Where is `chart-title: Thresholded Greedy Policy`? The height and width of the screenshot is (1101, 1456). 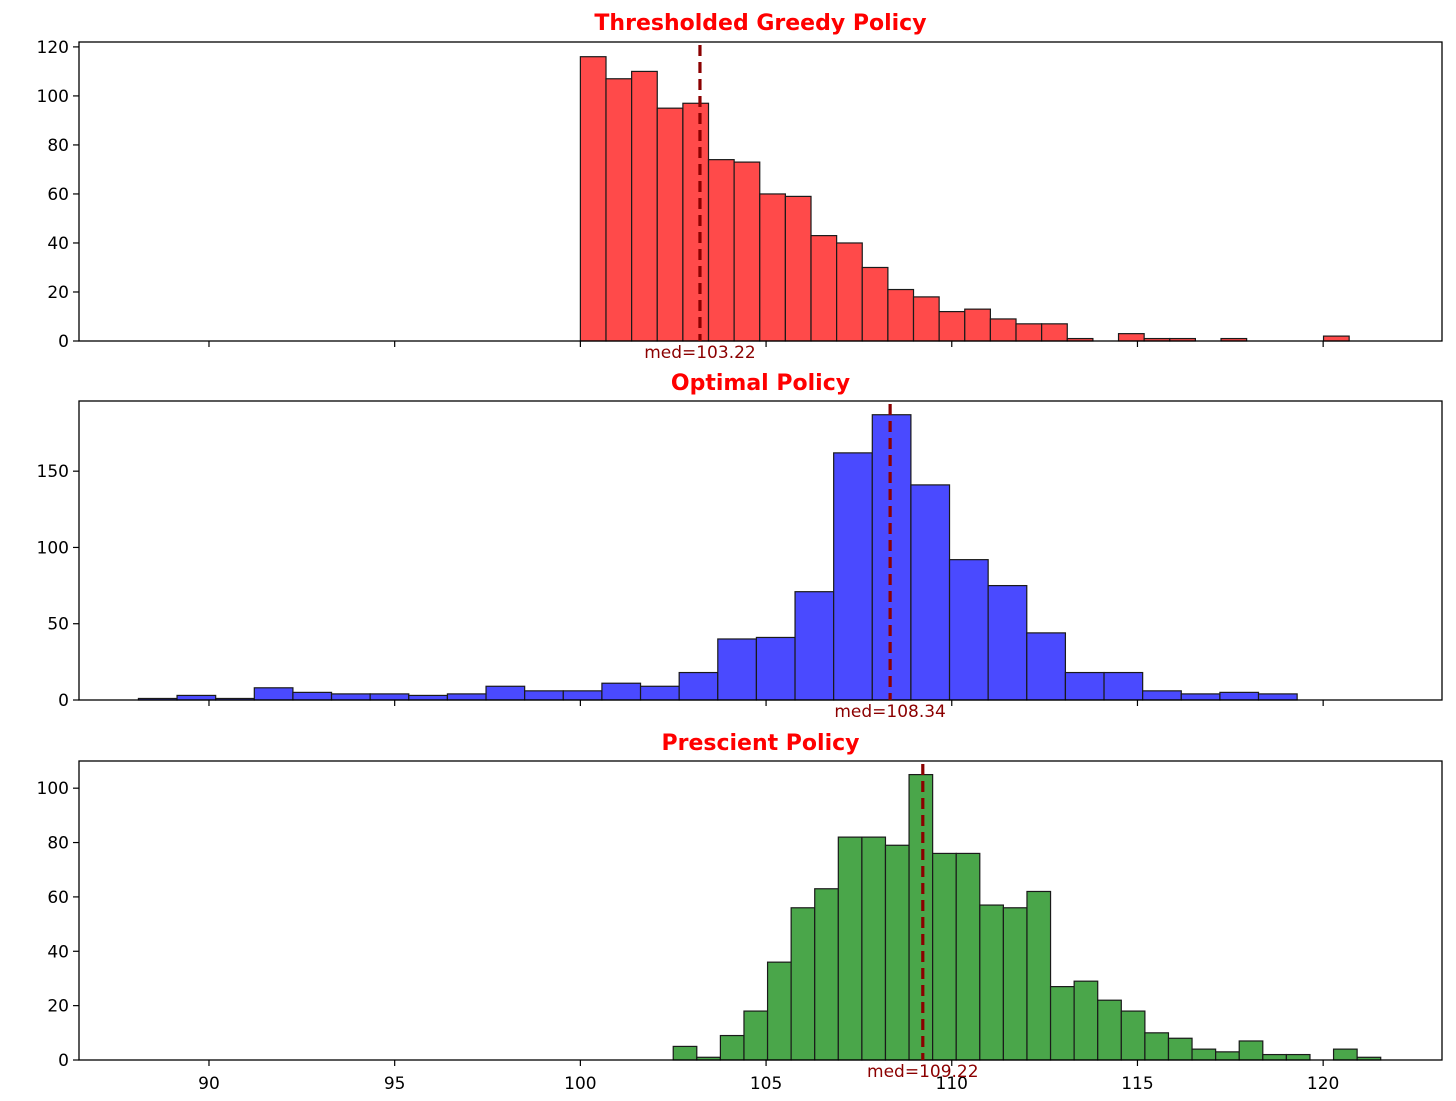
chart-title: Thresholded Greedy Policy is located at coordinates (760, 23).